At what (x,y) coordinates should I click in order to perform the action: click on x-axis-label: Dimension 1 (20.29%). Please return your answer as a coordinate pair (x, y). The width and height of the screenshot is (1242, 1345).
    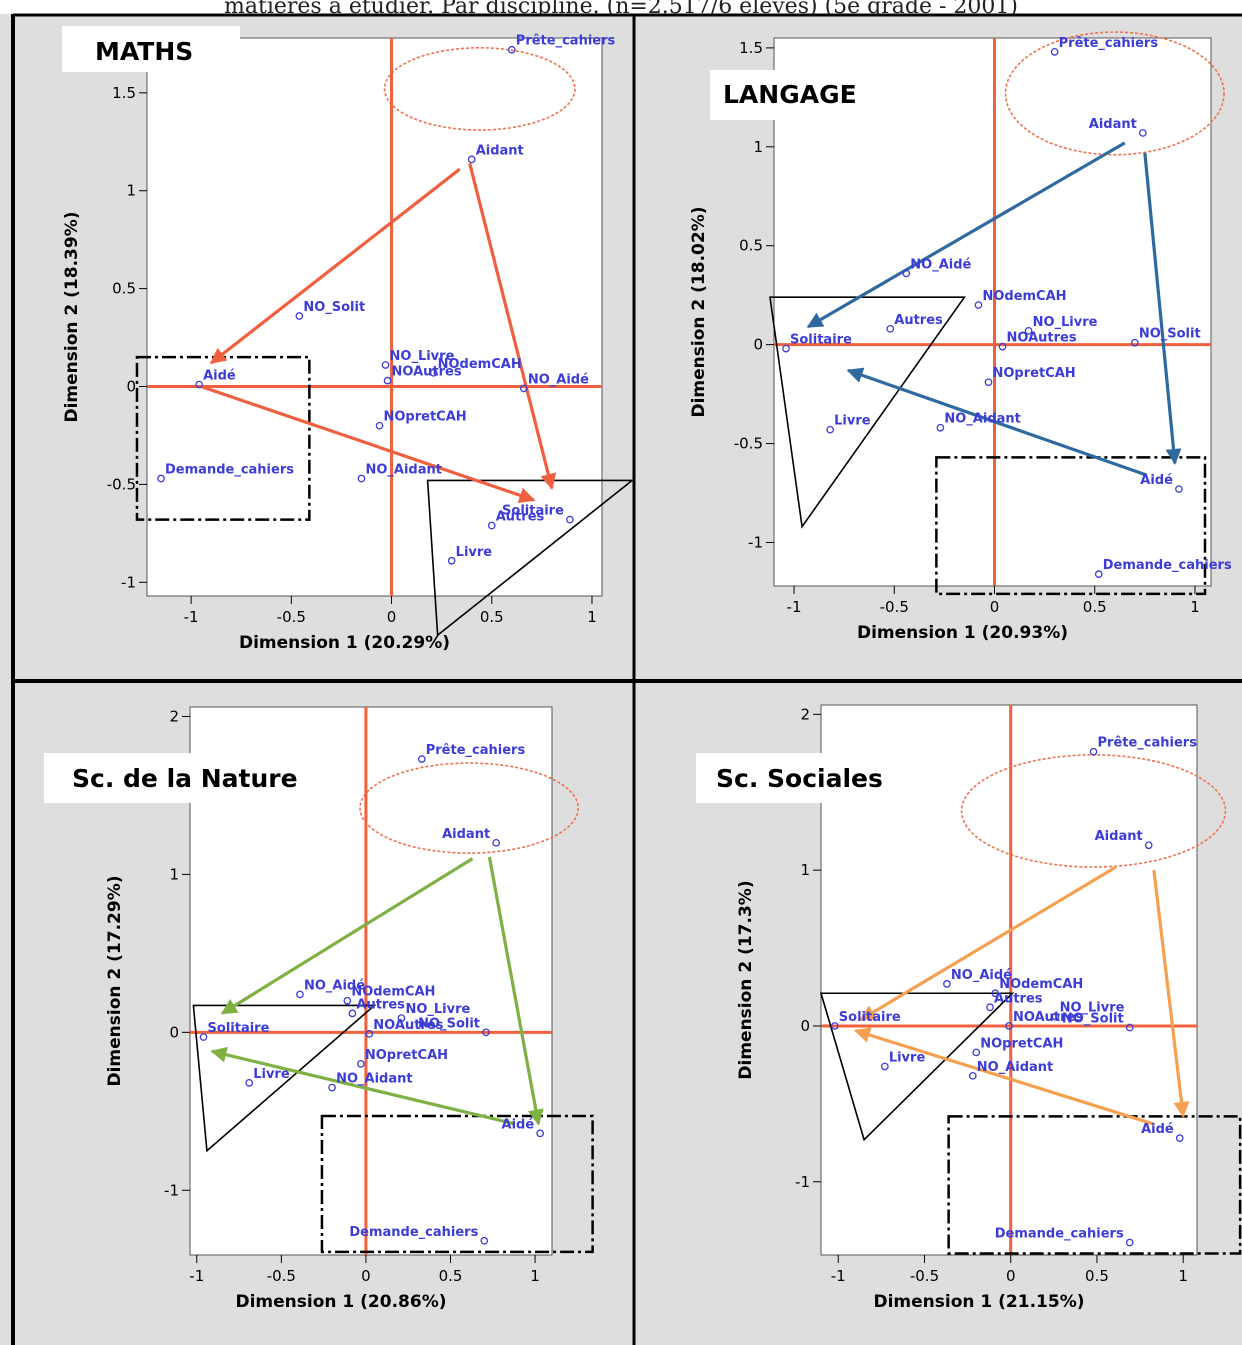
    Looking at the image, I should click on (344, 643).